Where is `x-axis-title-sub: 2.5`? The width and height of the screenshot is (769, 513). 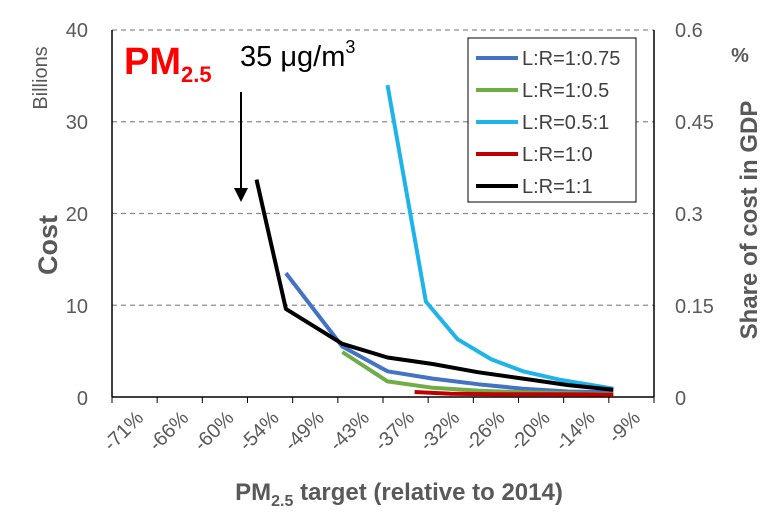 x-axis-title-sub: 2.5 is located at coordinates (282, 501).